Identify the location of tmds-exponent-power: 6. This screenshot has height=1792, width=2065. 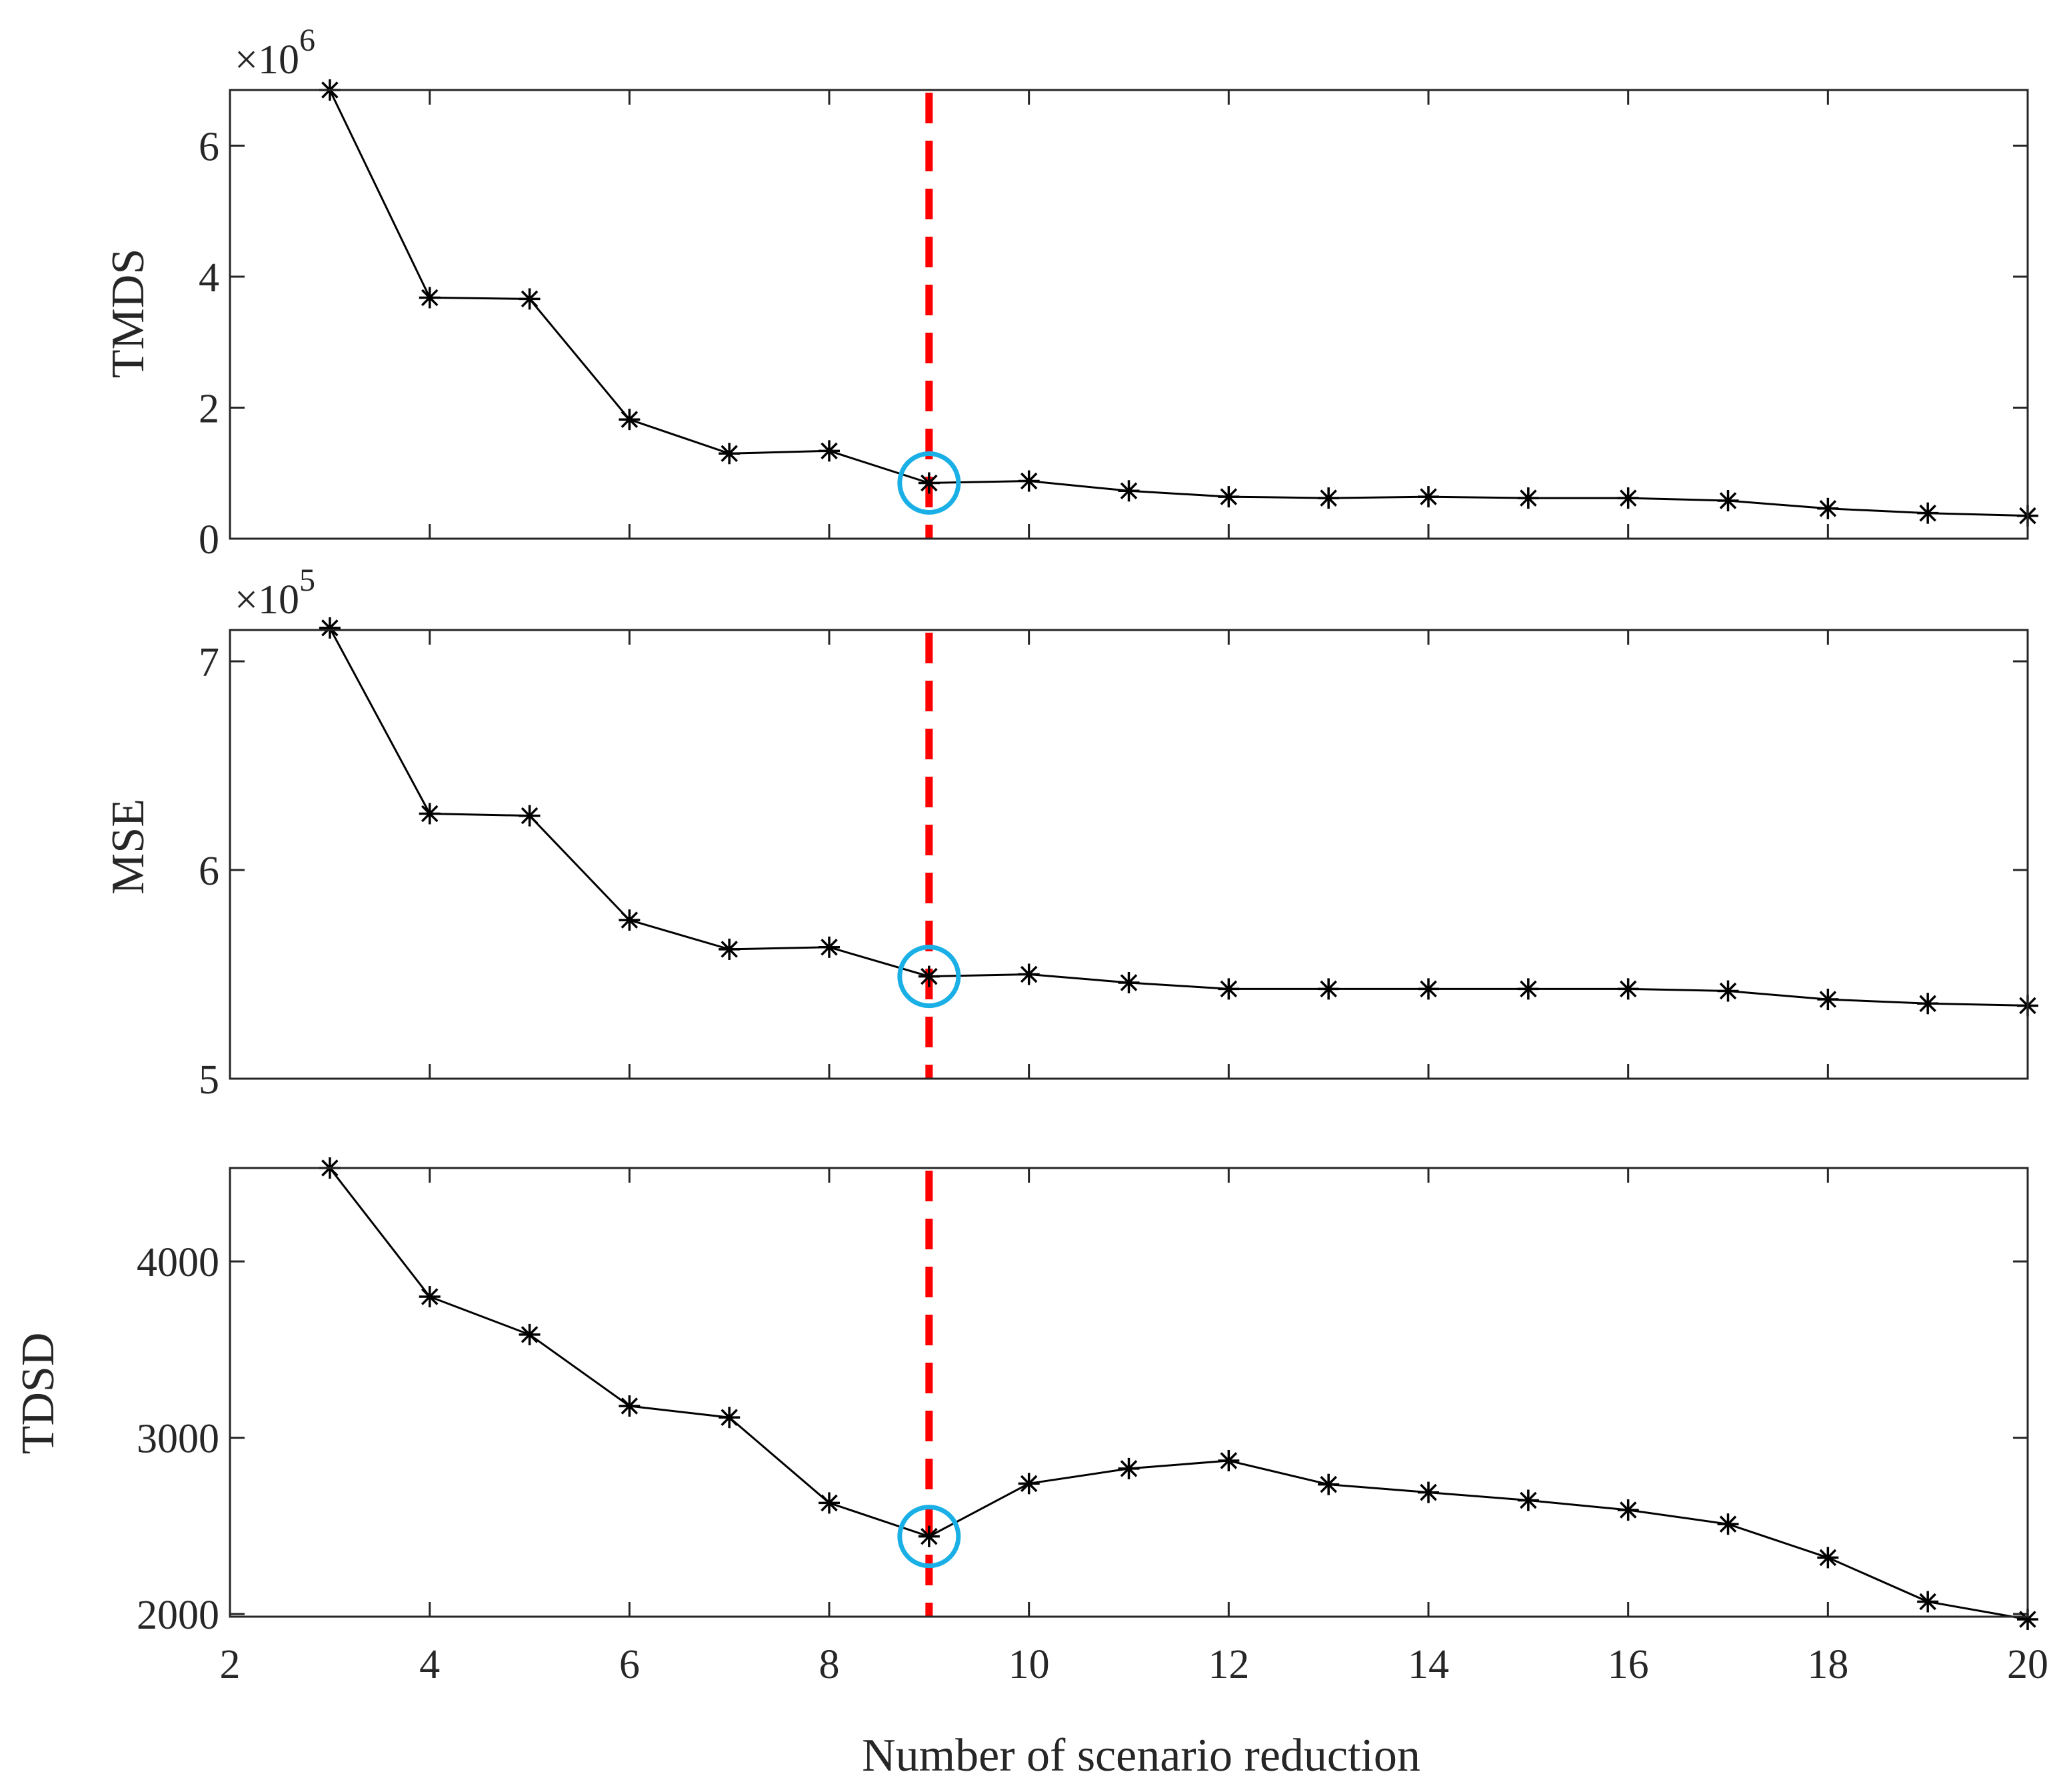
(307, 40).